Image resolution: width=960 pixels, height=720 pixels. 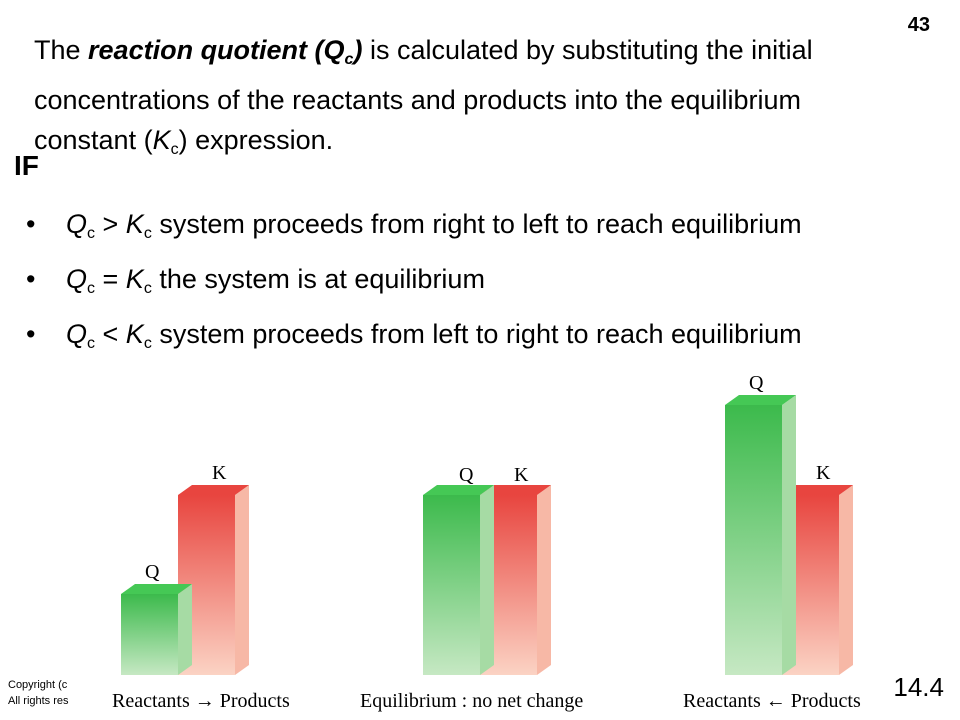 What do you see at coordinates (521, 475) in the screenshot?
I see `bar-label-k-2: K` at bounding box center [521, 475].